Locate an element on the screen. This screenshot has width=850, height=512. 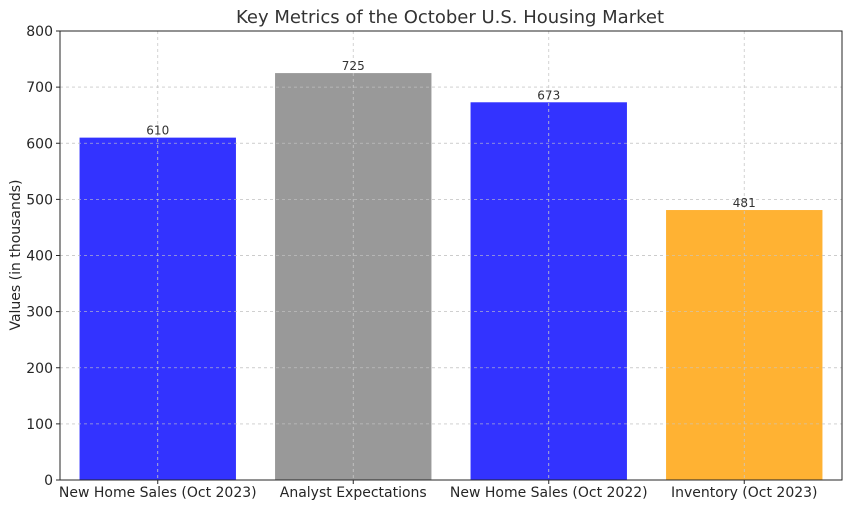
y-tick-label: 700 is located at coordinates (39, 88).